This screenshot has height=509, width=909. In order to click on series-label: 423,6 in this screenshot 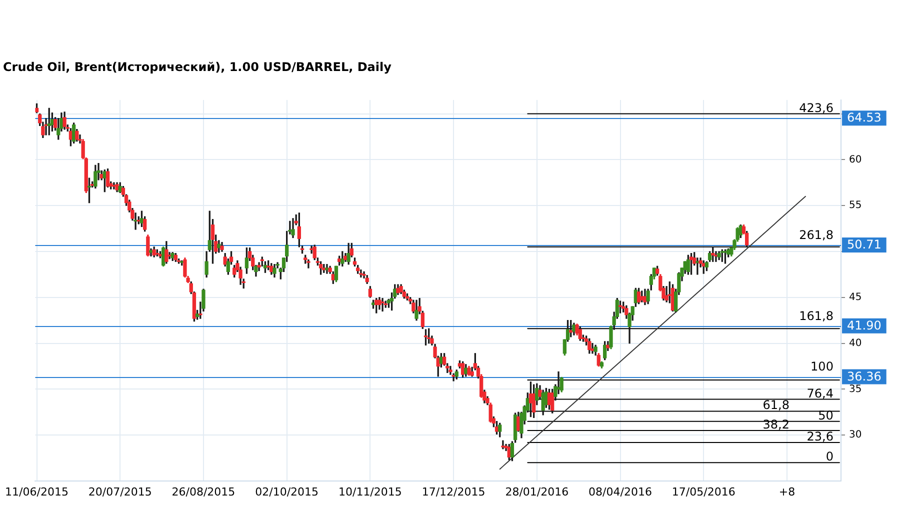, I will do `click(816, 107)`.